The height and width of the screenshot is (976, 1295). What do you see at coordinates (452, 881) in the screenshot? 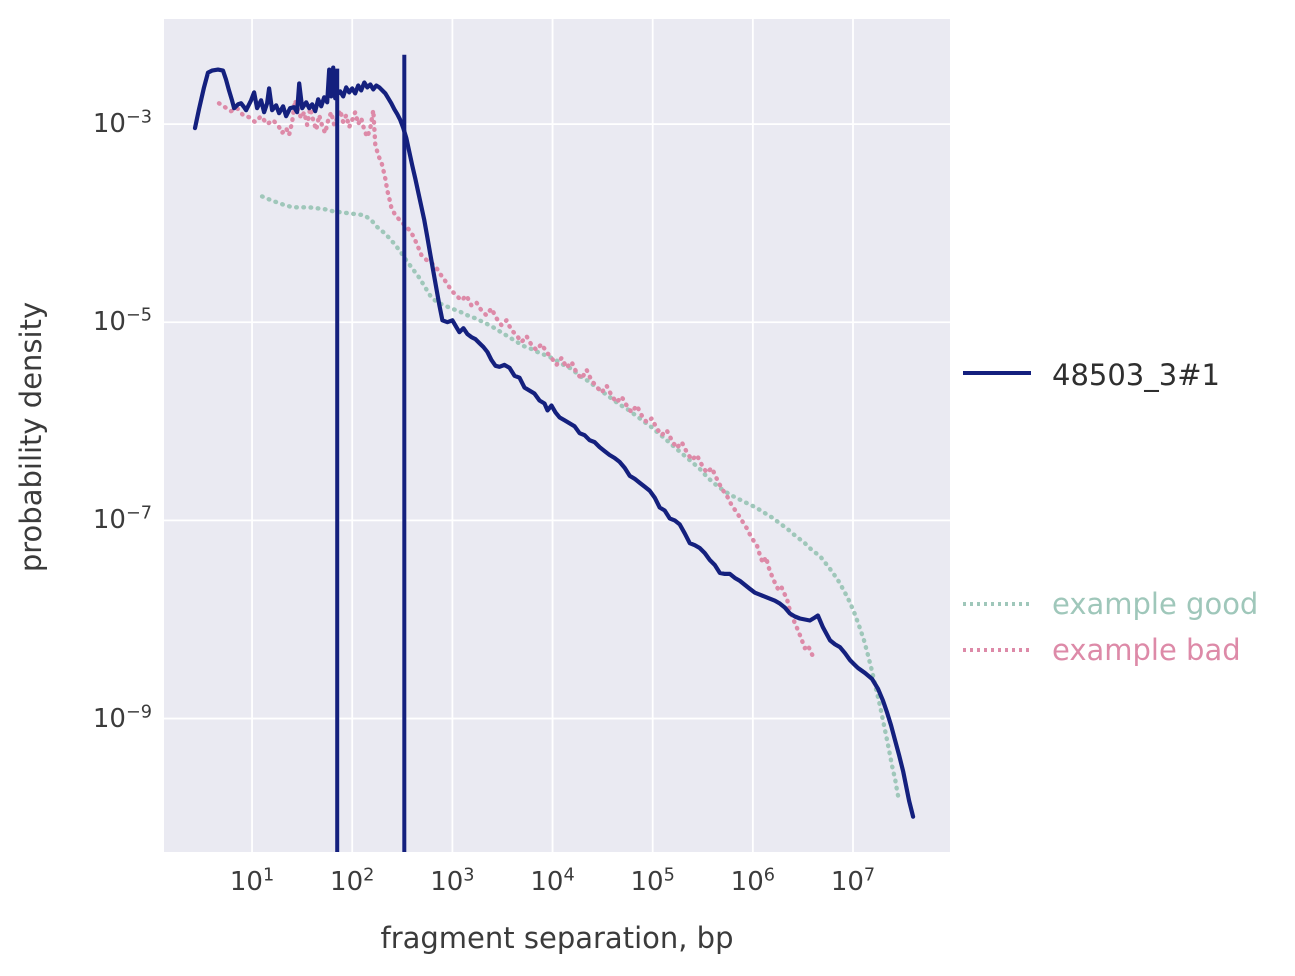
I see `x-tick-label-1e3: 103` at bounding box center [452, 881].